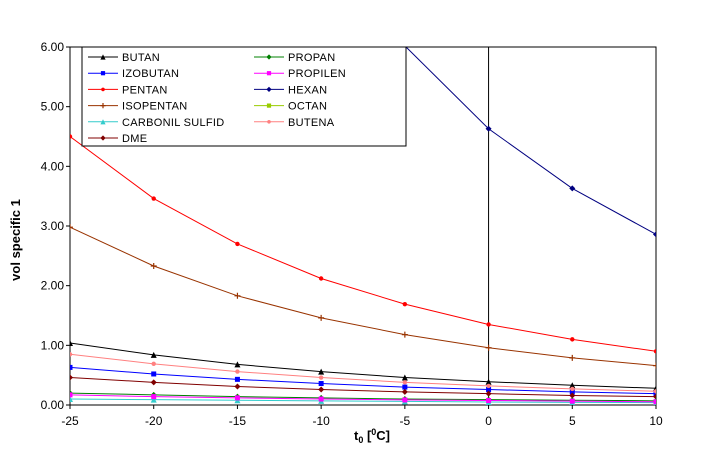  I want to click on series-propilen, so click(363, 398).